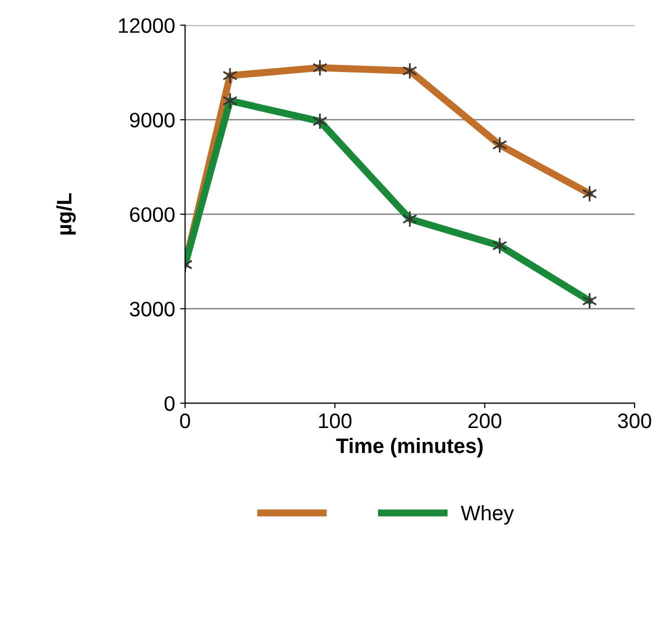 This screenshot has width=661, height=630. Describe the element at coordinates (185, 420) in the screenshot. I see `x-tick-label: 0` at that location.